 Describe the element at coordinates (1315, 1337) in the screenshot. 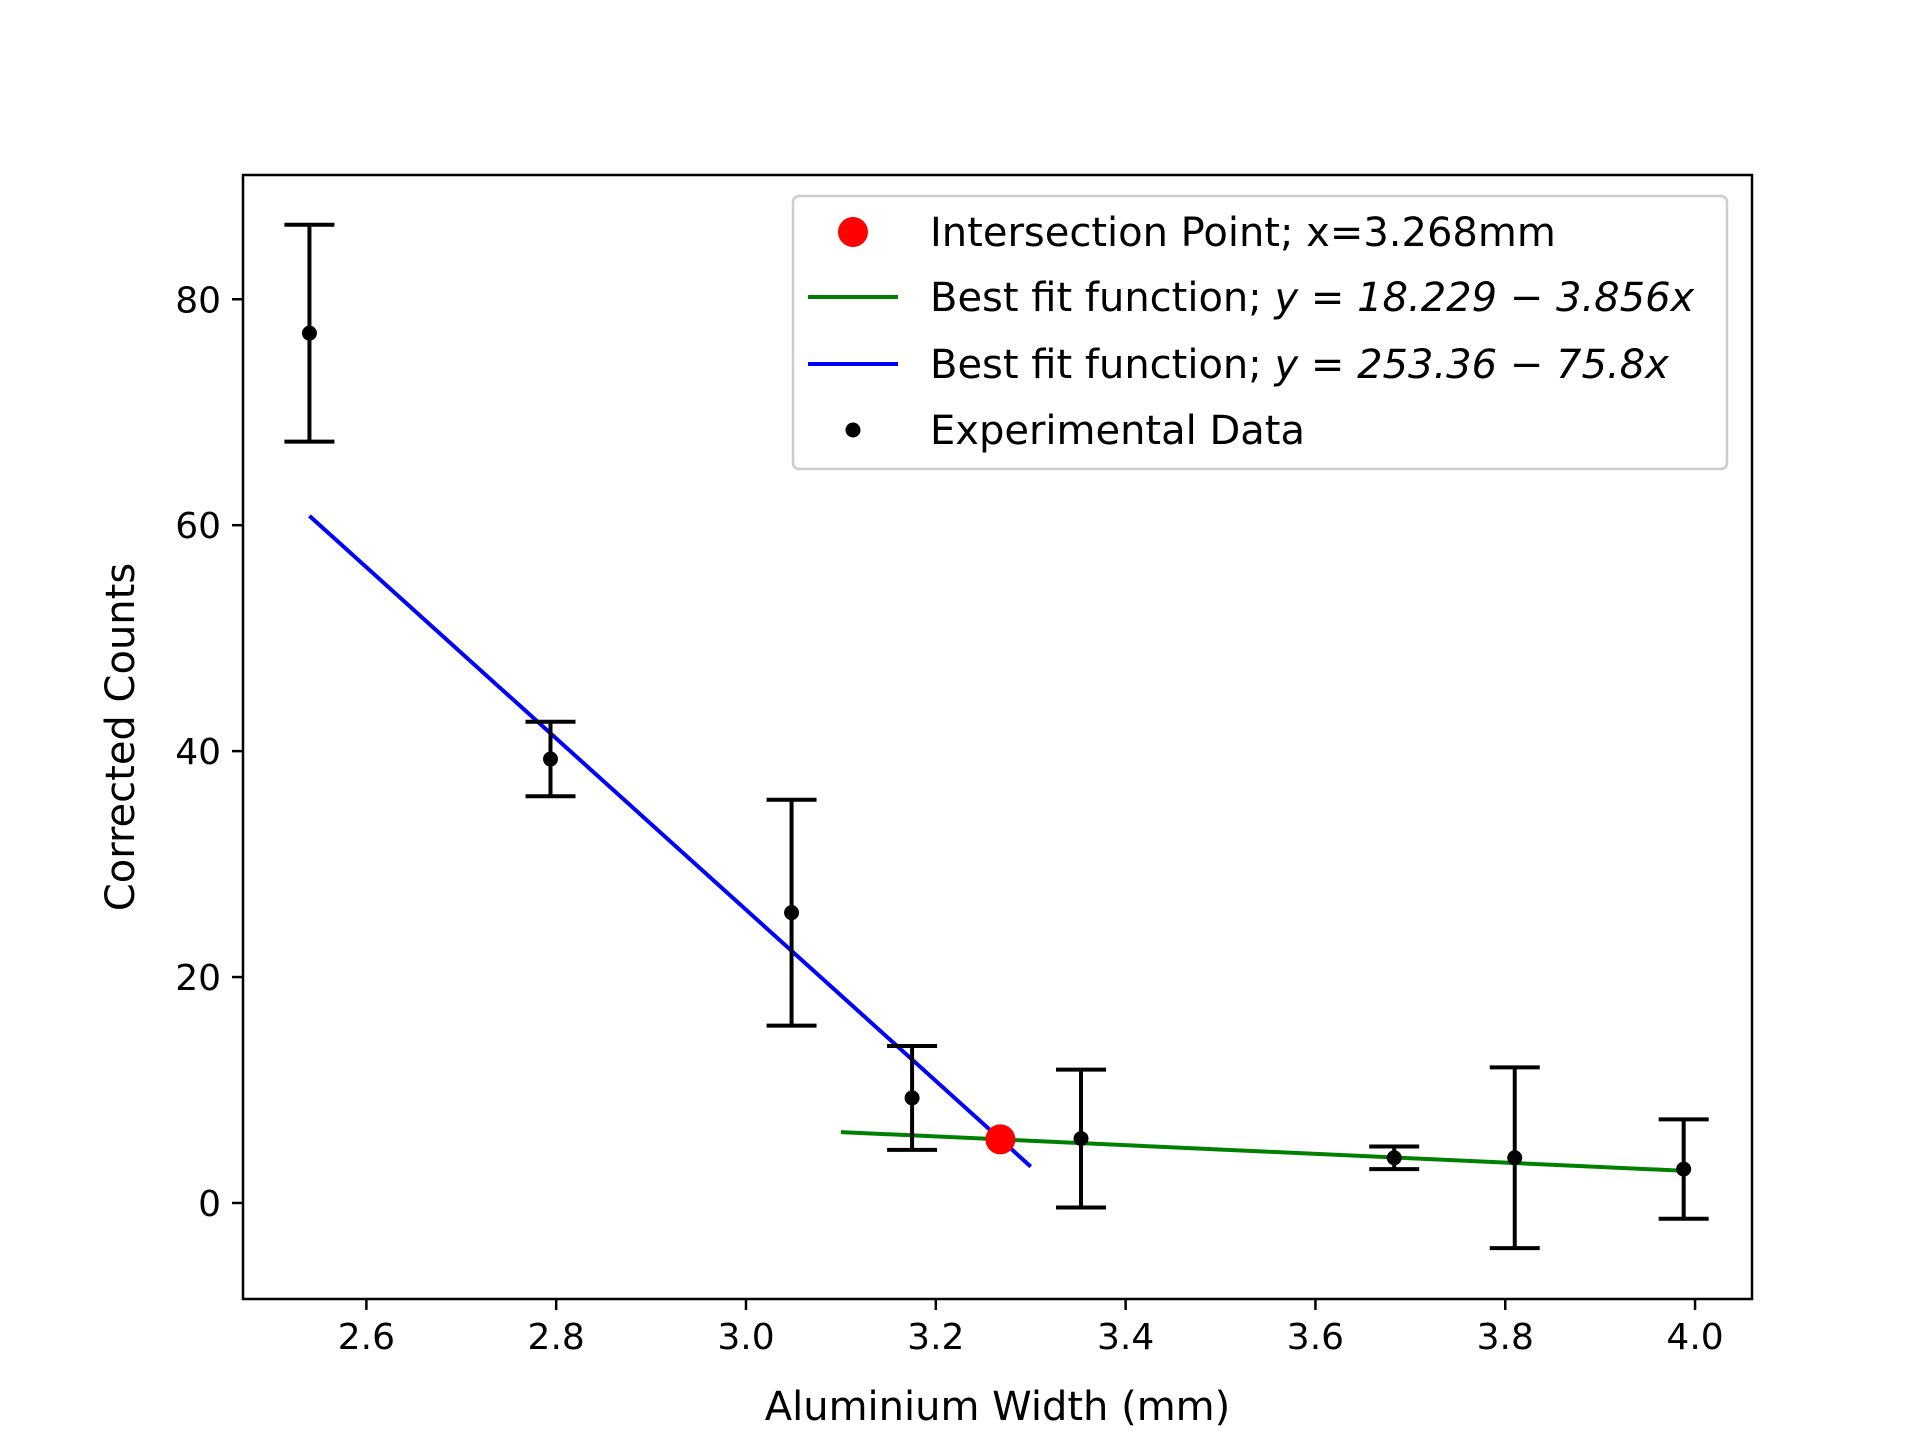

I see `x-tick-label: 3.6` at that location.